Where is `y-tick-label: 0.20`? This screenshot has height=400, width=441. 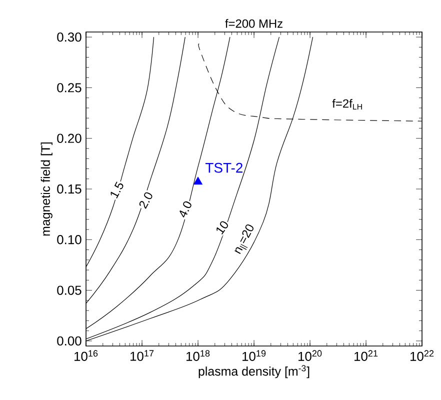
y-tick-label: 0.20 is located at coordinates (69, 138).